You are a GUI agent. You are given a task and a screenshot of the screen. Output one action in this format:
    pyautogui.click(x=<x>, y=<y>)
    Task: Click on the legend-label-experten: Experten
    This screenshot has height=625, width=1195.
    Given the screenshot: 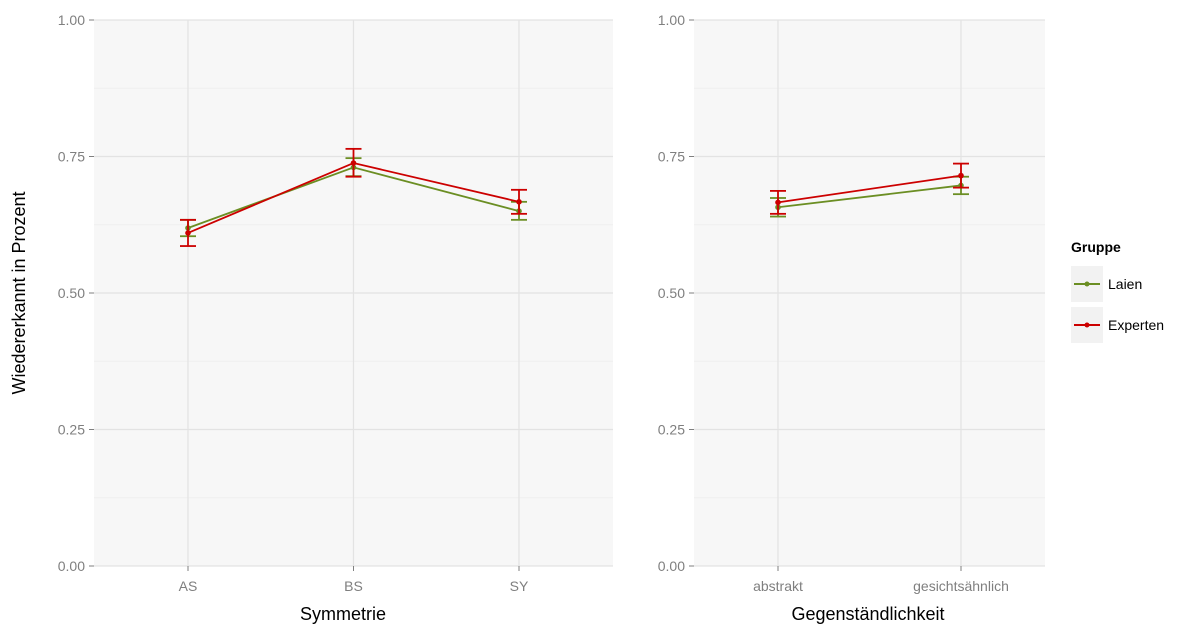 What is the action you would take?
    pyautogui.click(x=1136, y=325)
    